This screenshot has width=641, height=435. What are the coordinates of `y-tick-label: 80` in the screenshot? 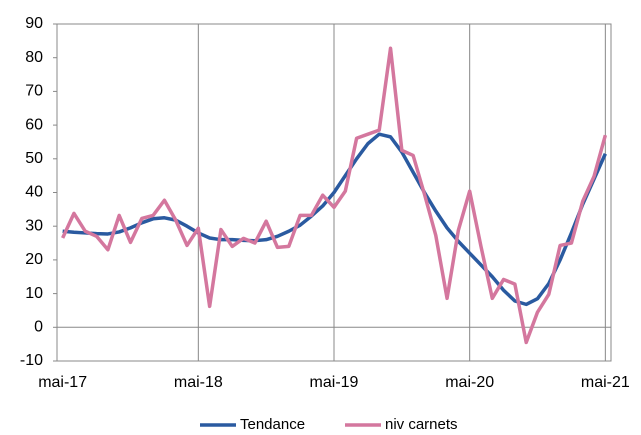 It's located at (34, 57).